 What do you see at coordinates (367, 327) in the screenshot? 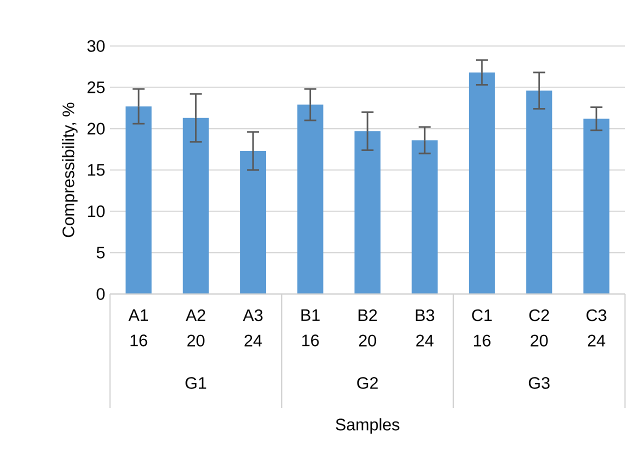
I see `x-tick-label: B2 20` at bounding box center [367, 327].